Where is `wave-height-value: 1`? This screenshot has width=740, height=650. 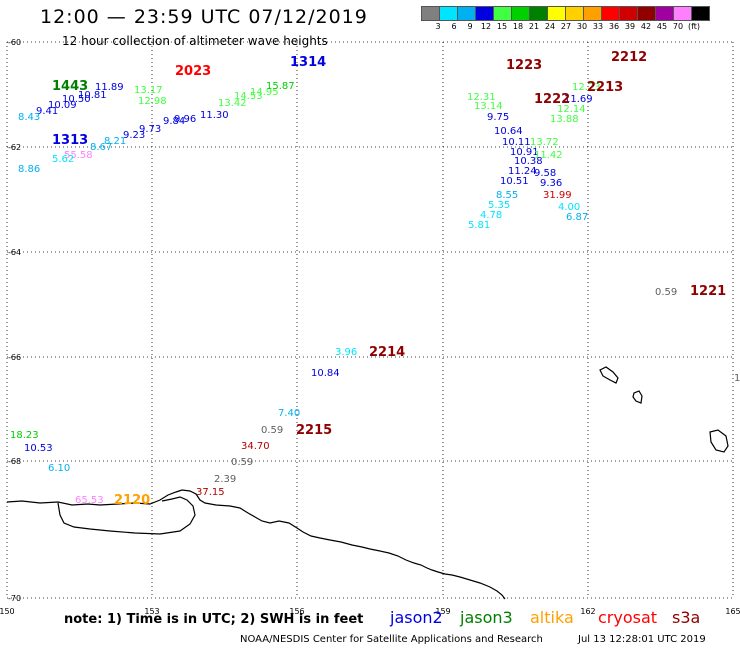 wave-height-value: 1 is located at coordinates (737, 378).